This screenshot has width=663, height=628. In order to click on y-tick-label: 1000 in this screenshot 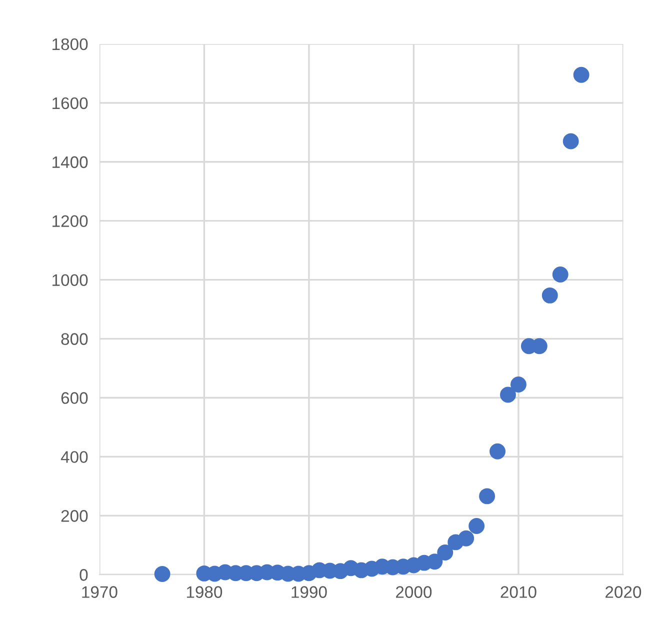, I will do `click(70, 280)`.